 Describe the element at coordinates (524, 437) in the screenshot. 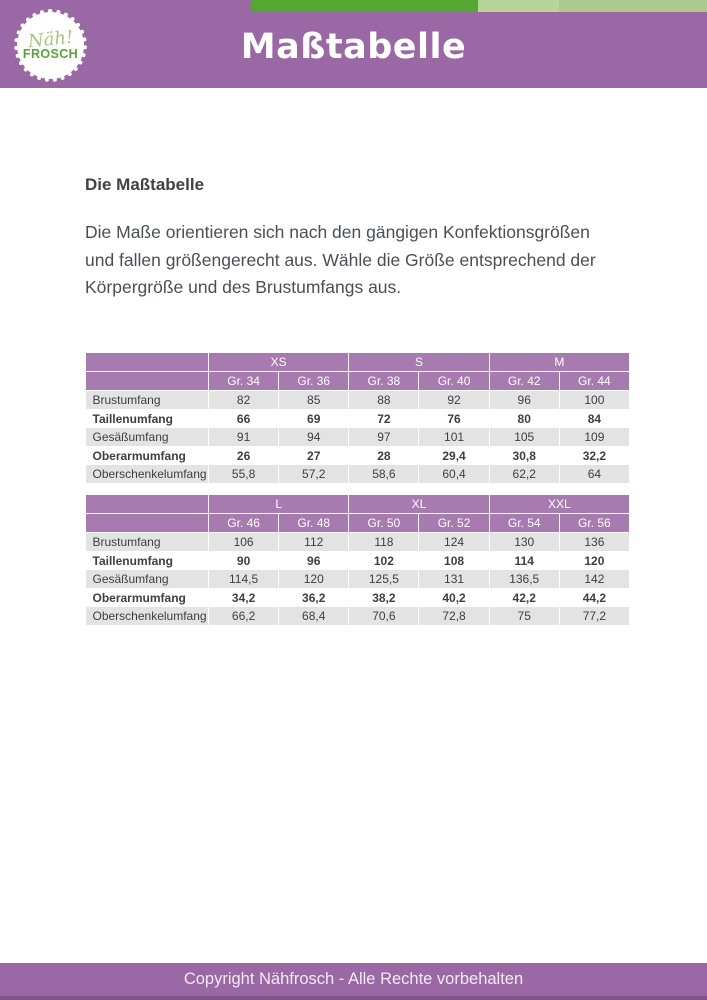

I see `measurement-value: 105` at that location.